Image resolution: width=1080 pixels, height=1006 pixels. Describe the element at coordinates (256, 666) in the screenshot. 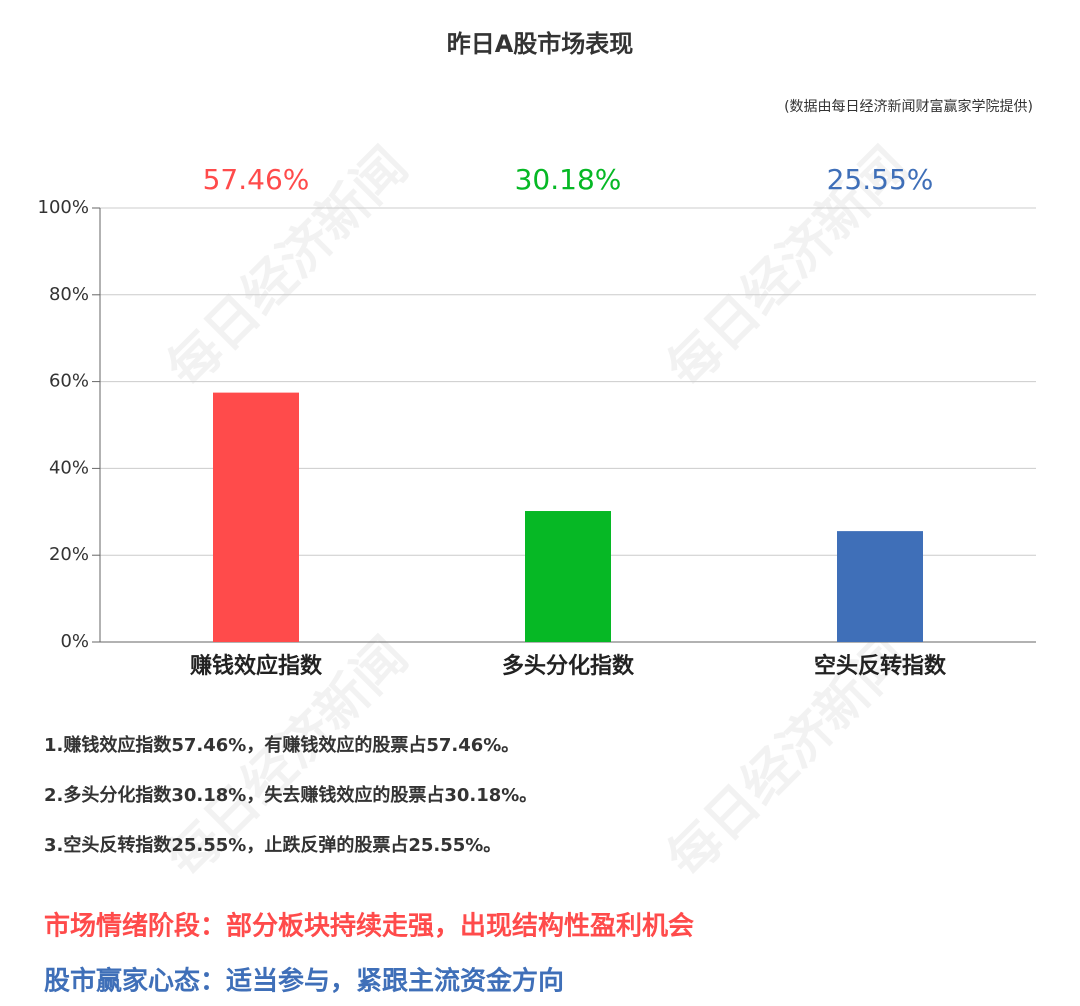

I see `x-tick-label: 赚钱效应指数` at that location.